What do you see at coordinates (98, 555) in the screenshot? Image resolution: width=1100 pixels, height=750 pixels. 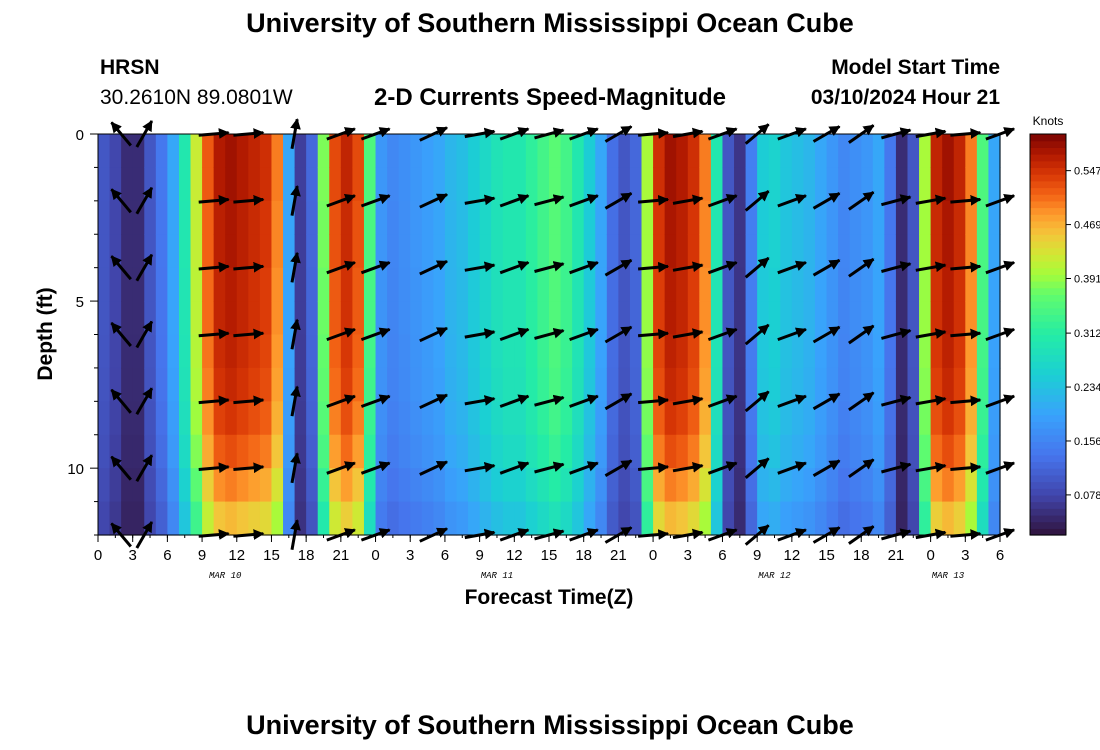 I see `x-tick-label: 0` at bounding box center [98, 555].